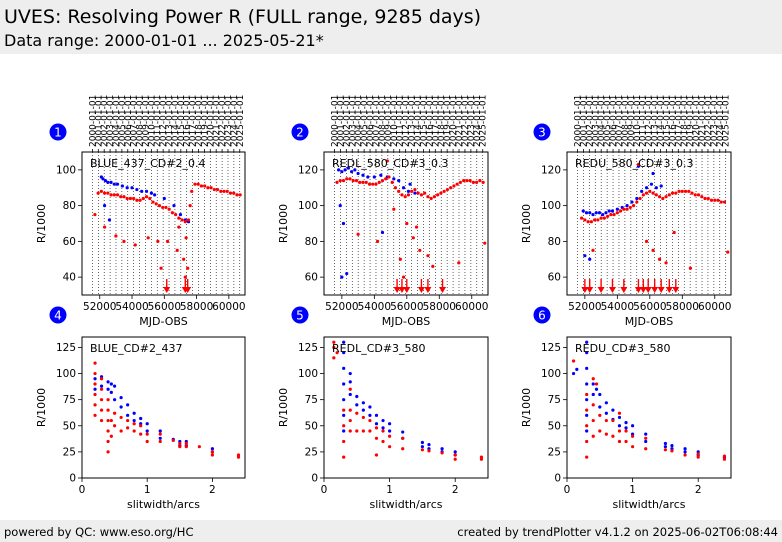 The image size is (782, 542). What do you see at coordinates (136, 348) in the screenshot?
I see `panel-annotation: BLUE_CD#2_437` at bounding box center [136, 348].